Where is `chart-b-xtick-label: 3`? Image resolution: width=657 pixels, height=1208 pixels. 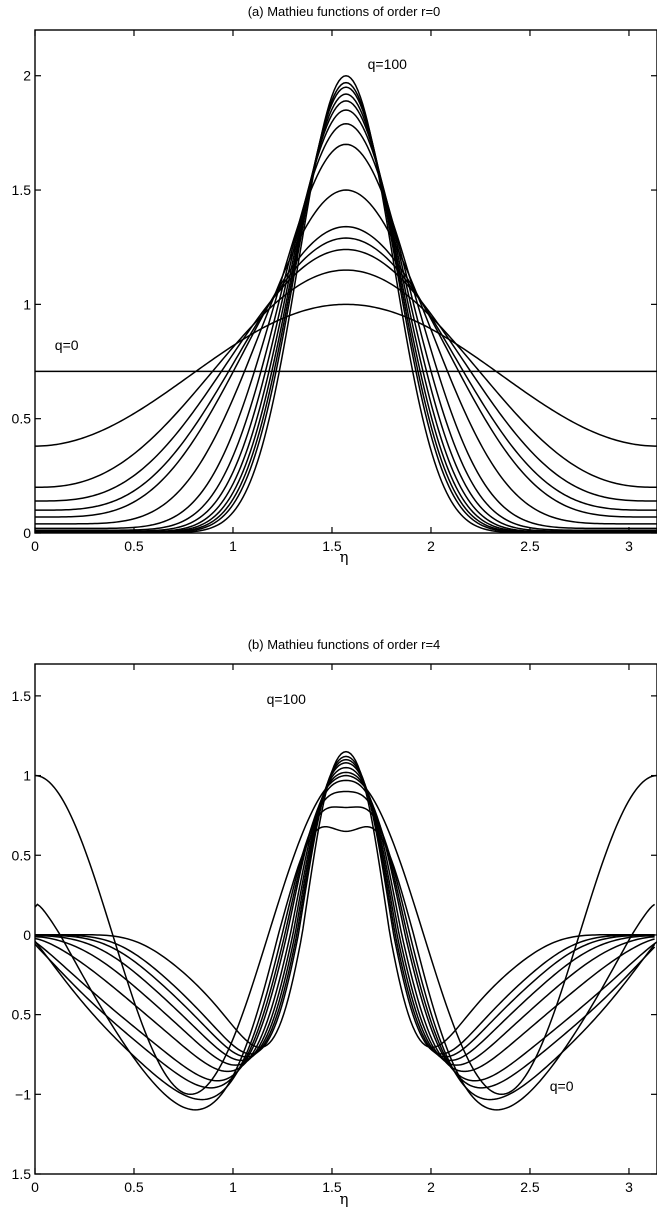
chart-b-xtick-label: 3 is located at coordinates (629, 1187).